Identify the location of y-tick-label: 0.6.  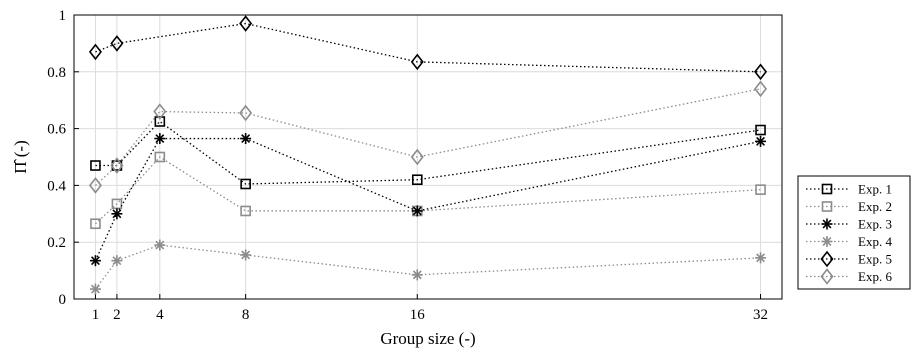
(56, 130).